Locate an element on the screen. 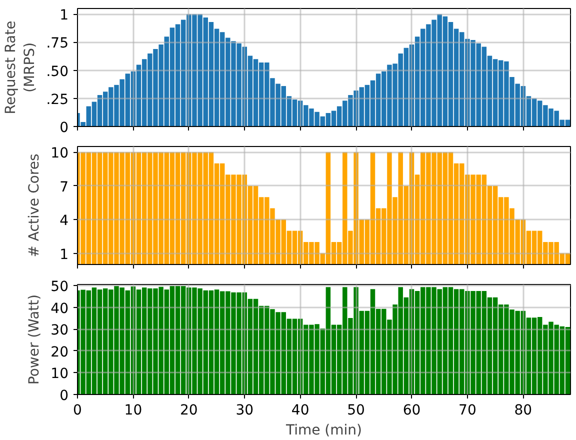  y-tick-label: 50 is located at coordinates (59, 287).